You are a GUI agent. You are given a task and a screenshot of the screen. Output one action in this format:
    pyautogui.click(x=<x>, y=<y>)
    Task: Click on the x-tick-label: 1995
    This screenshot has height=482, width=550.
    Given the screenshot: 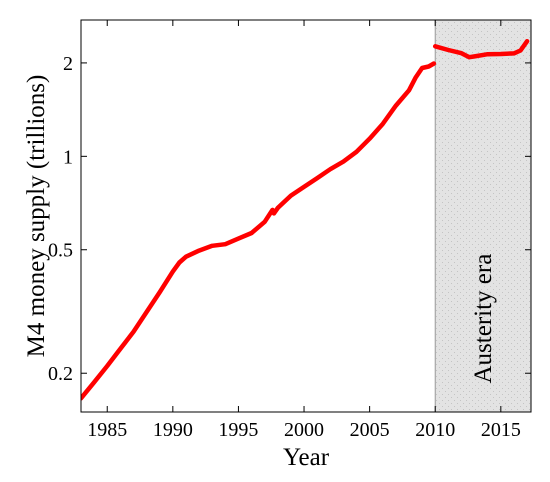 What is the action you would take?
    pyautogui.click(x=238, y=430)
    